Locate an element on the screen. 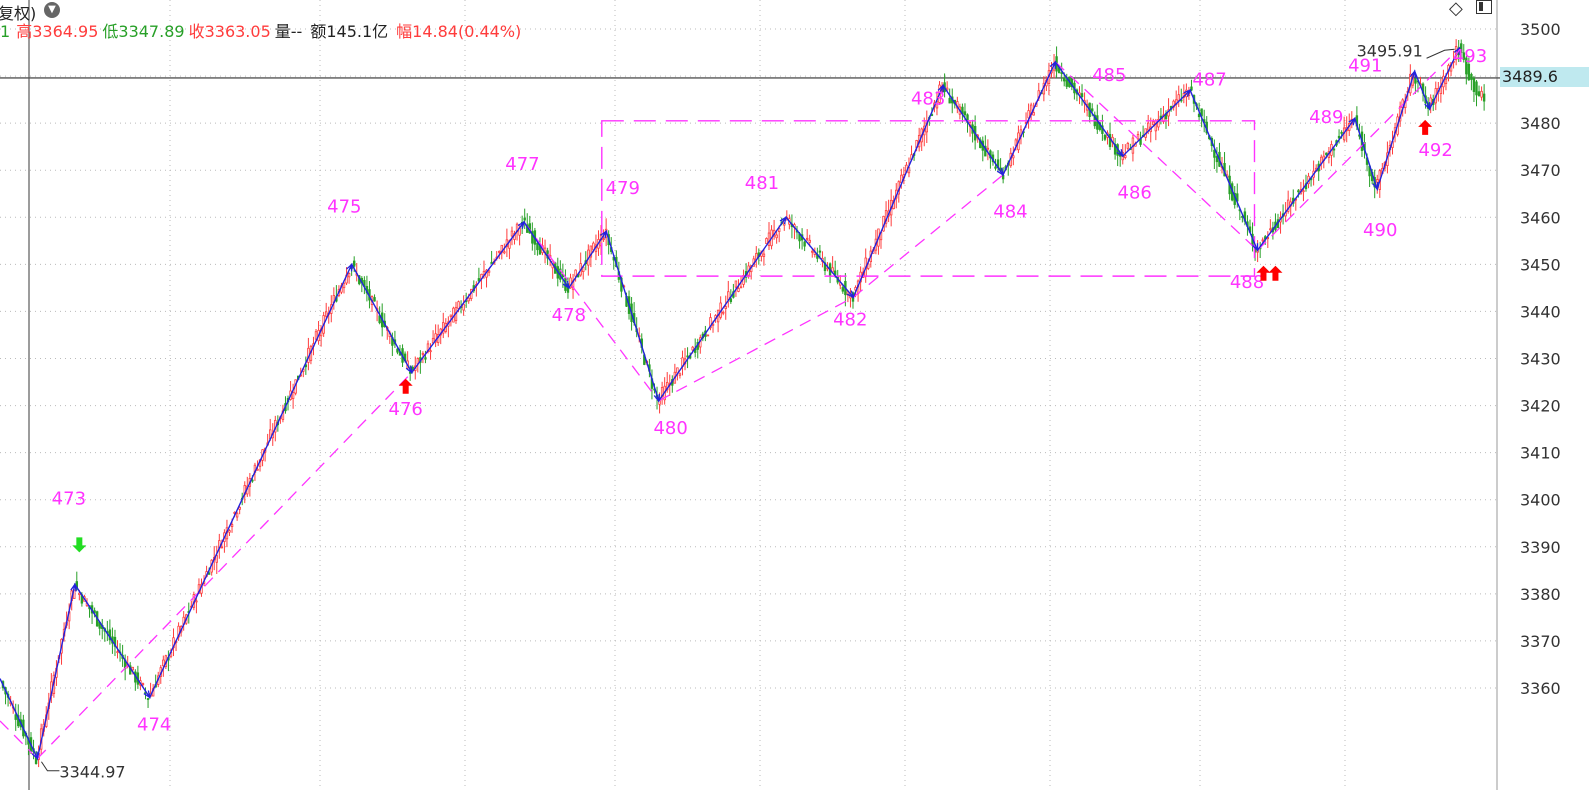 This screenshot has width=1589, height=790. ytick-label: 3400 is located at coordinates (1540, 500).